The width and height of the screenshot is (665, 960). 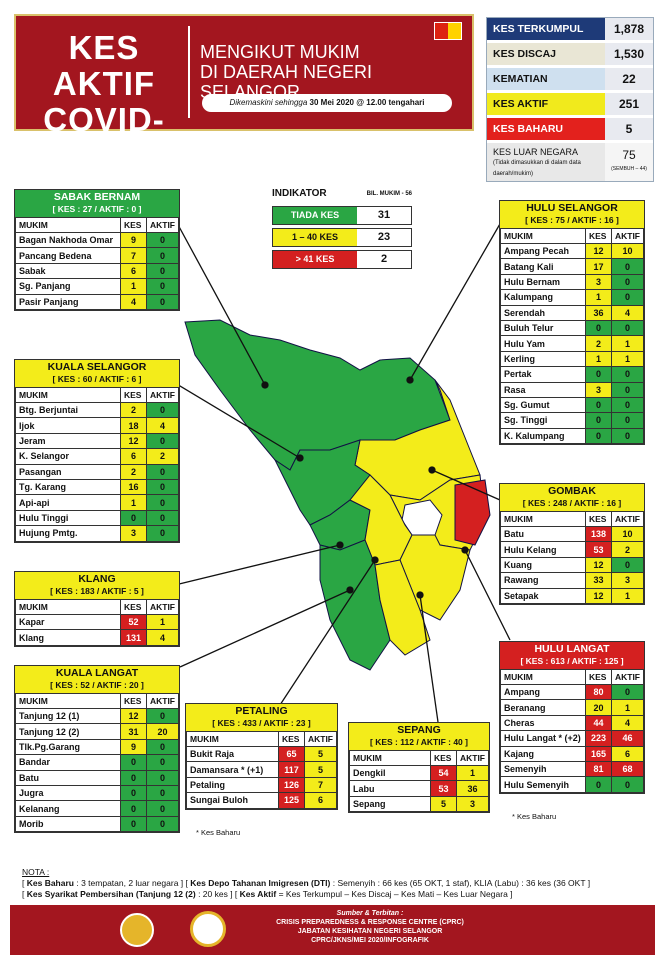 I want to click on table-row: Kelanang 0 0, so click(x=97, y=808).